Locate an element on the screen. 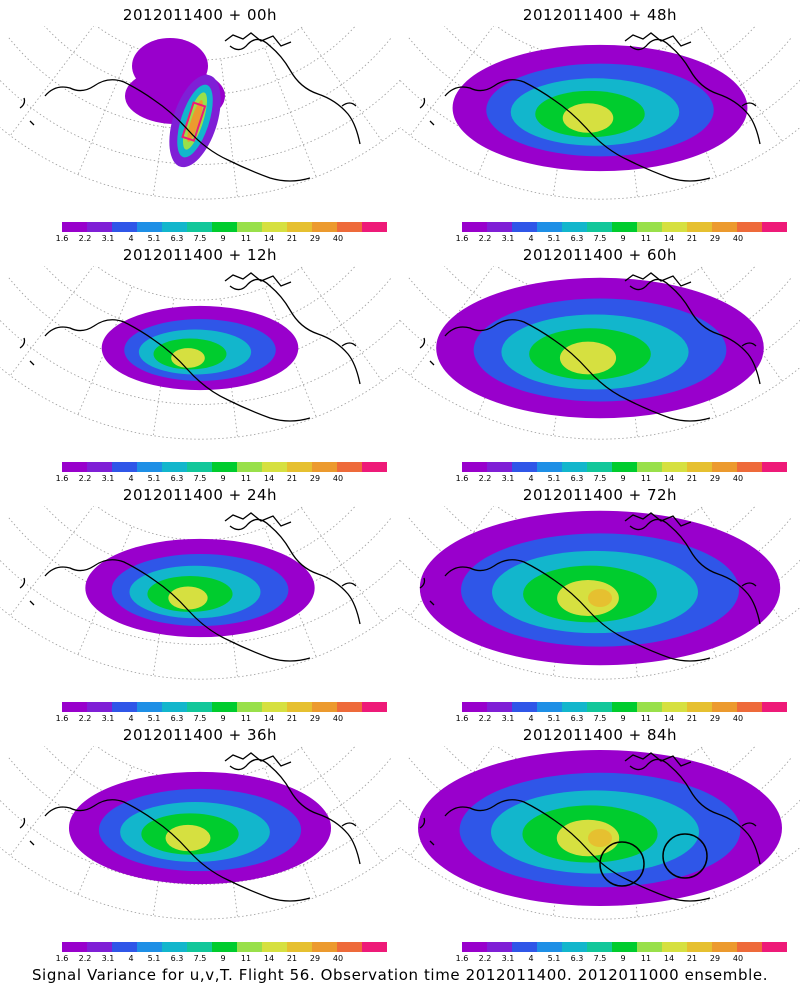  panel-title: 2012011400 + 60h is located at coordinates (600, 255).